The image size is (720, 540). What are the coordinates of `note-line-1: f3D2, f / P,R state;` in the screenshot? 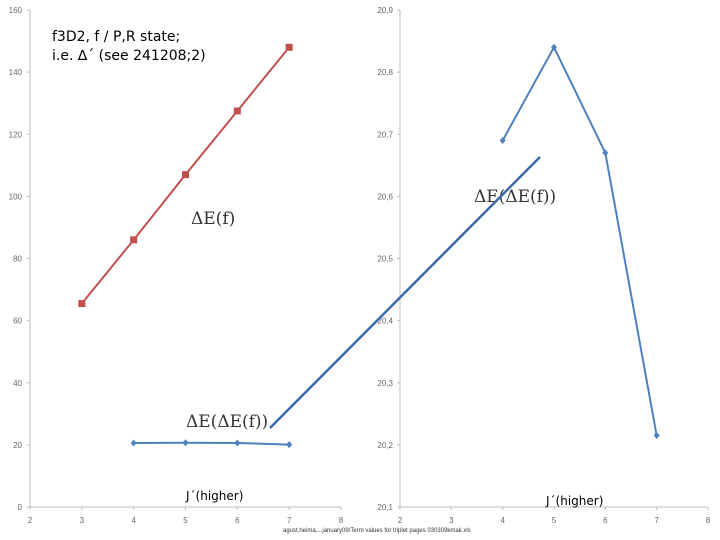 It's located at (116, 37).